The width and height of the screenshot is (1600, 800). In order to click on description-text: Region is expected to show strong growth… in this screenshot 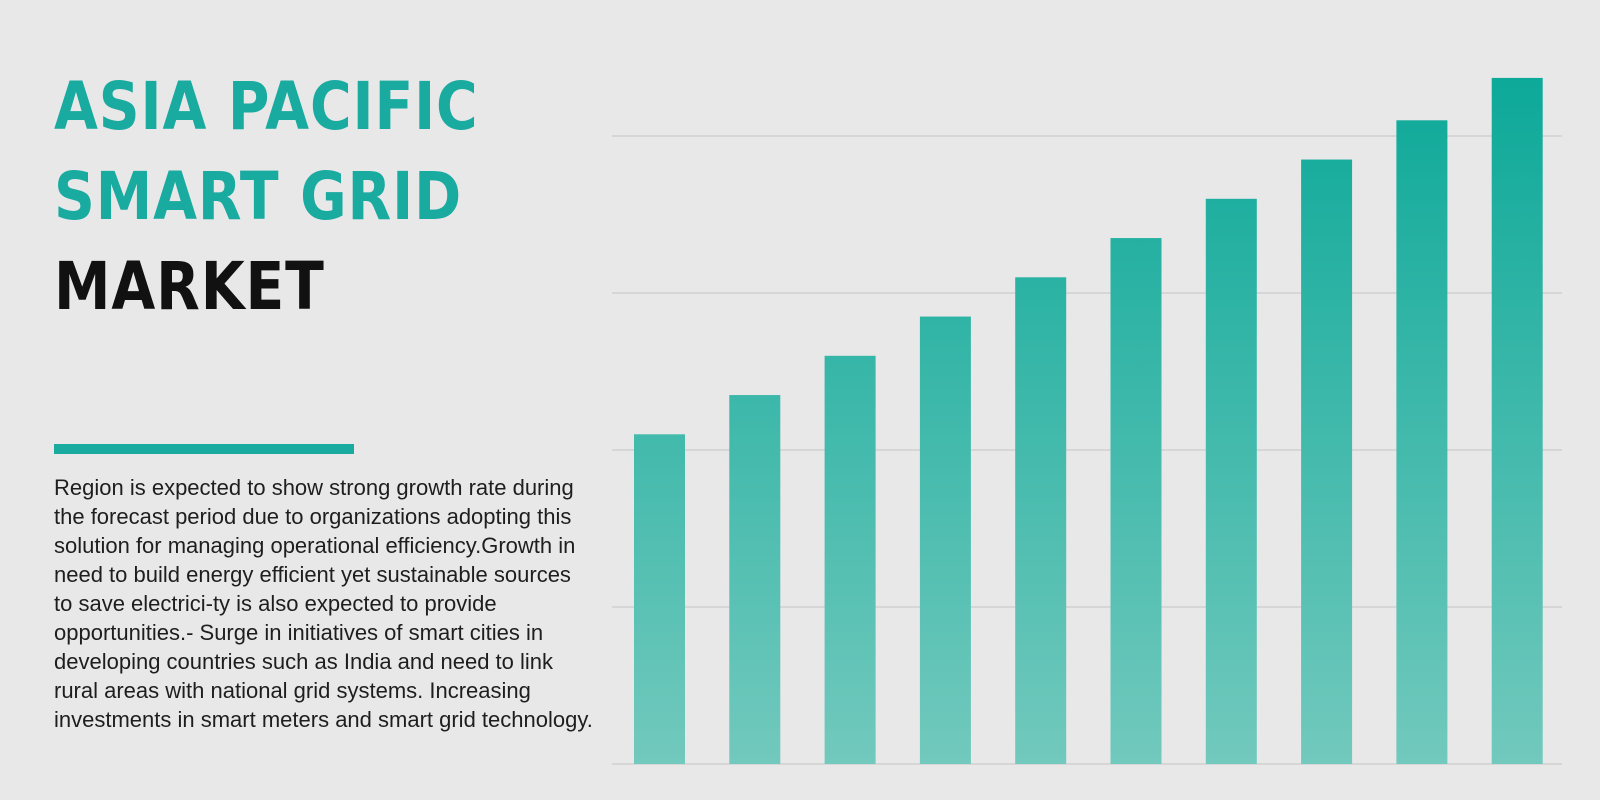, I will do `click(323, 603)`.